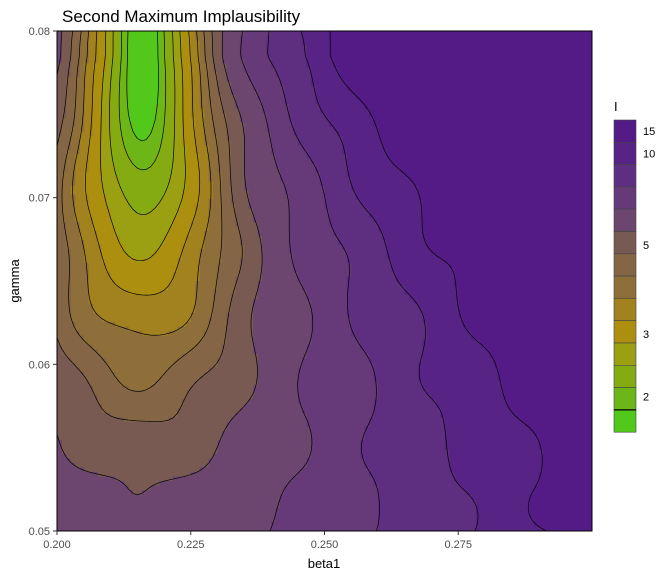 This screenshot has width=672, height=576. Describe the element at coordinates (649, 132) in the screenshot. I see `legend-label: 15` at that location.